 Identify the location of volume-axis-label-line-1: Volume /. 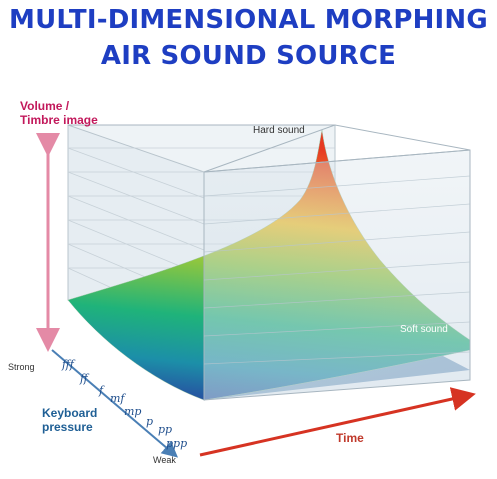
(45, 106).